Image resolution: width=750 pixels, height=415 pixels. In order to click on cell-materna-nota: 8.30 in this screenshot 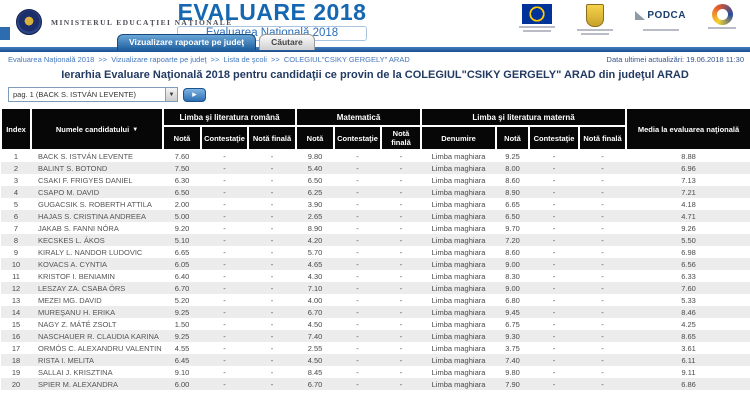, I will do `click(512, 276)`.